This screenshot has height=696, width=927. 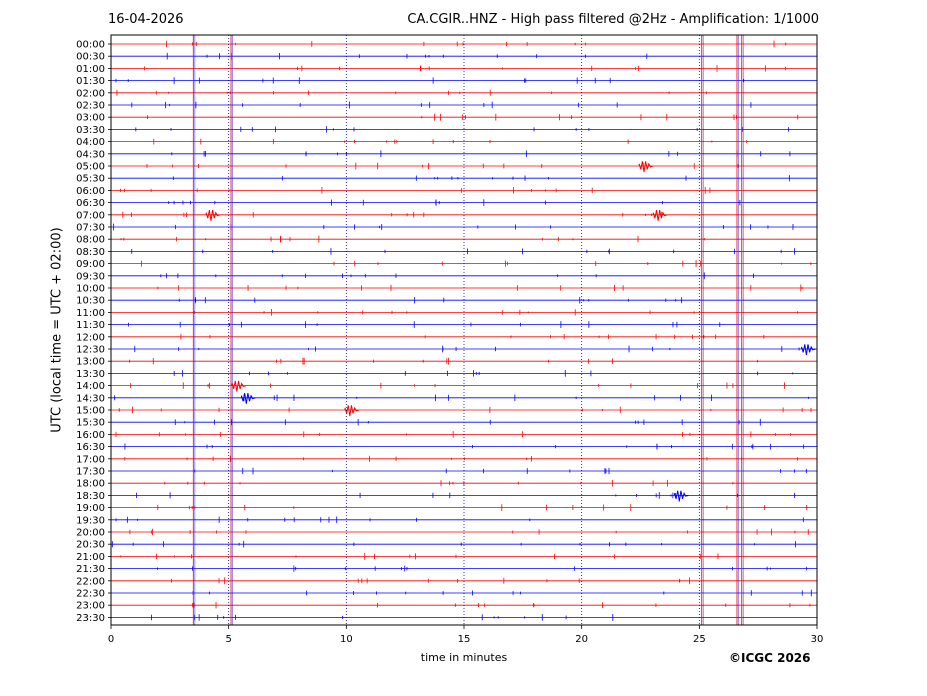 I want to click on date-label: 16-04-2026, so click(x=146, y=19).